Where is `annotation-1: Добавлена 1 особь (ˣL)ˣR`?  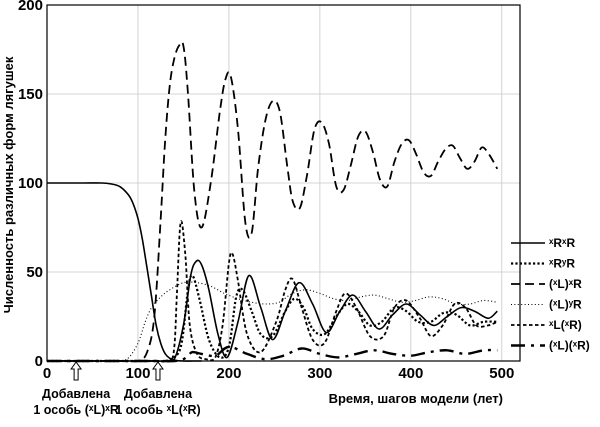
annotation-1: Добавлена 1 особь (ˣL)ˣR is located at coordinates (76, 389).